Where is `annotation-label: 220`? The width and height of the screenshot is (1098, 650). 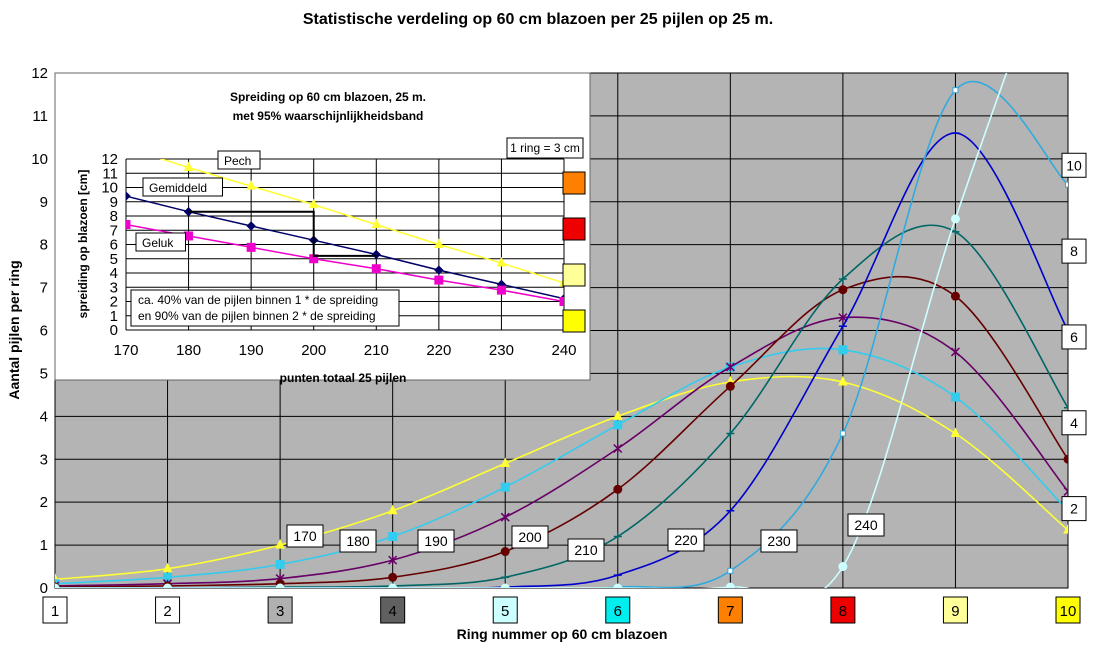 annotation-label: 220 is located at coordinates (686, 540).